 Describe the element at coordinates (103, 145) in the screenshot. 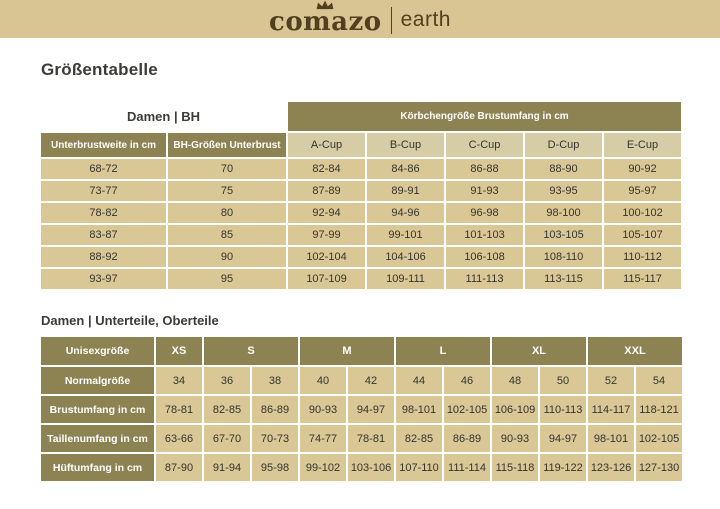

I see `bh-column-header: Unterbrustweite in cm` at that location.